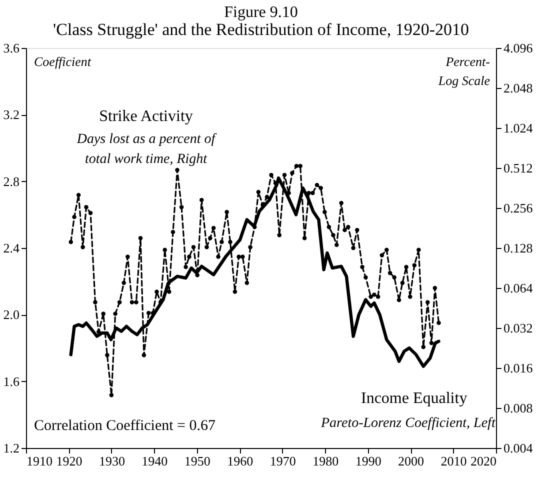  Describe the element at coordinates (111, 461) in the screenshot. I see `x-tick-label: 1930` at that location.